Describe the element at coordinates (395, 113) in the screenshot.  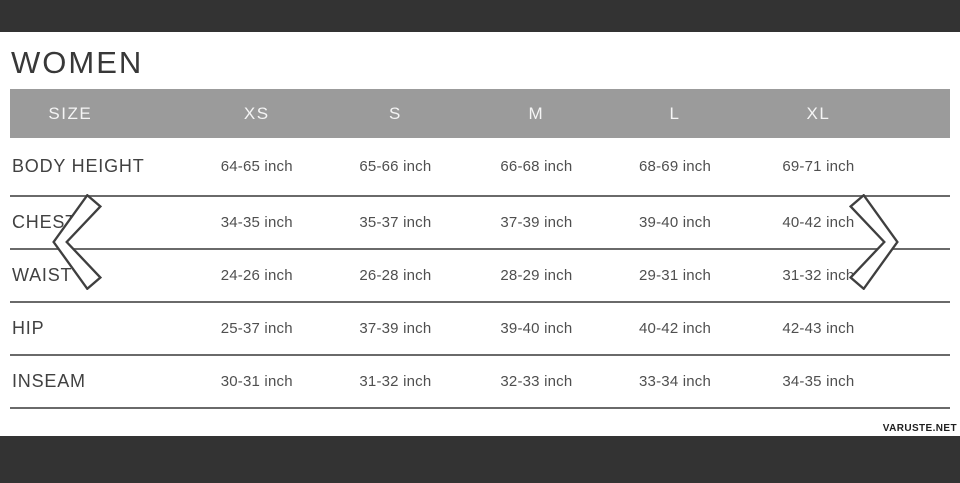
I see `column-header-s: S` at that location.